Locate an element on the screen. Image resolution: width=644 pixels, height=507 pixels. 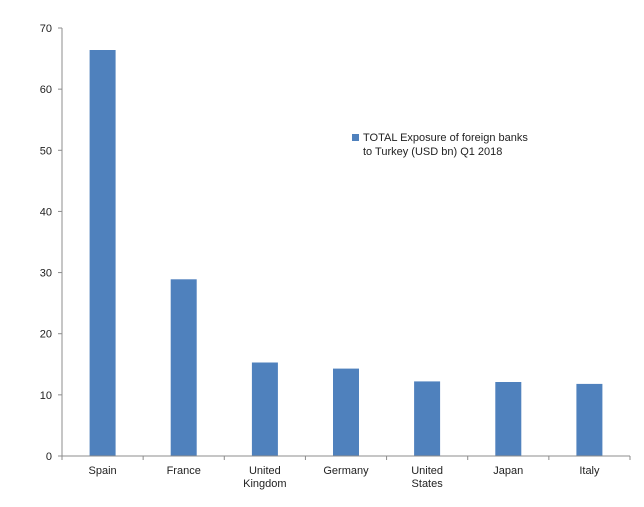
bar-spain is located at coordinates (102, 253).